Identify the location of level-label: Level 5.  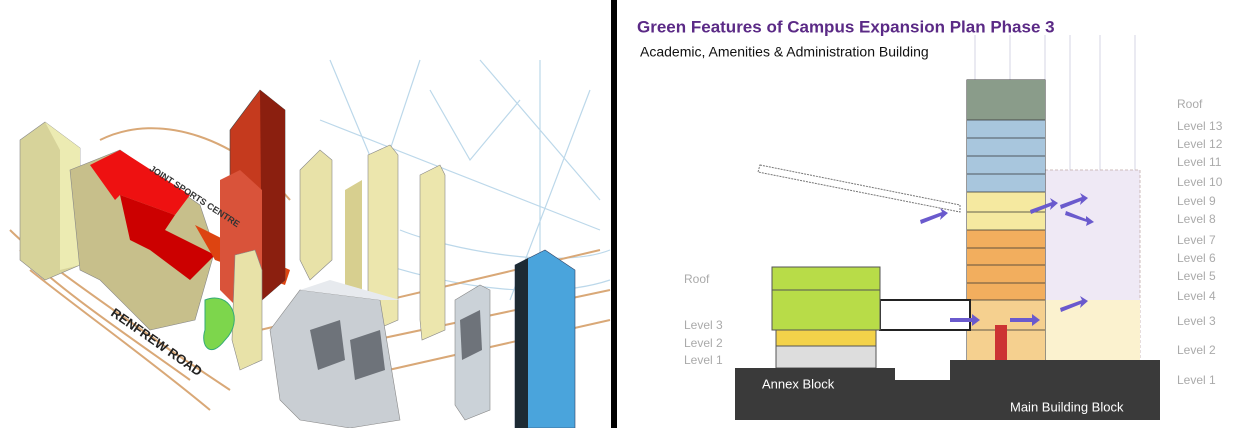
(1196, 276).